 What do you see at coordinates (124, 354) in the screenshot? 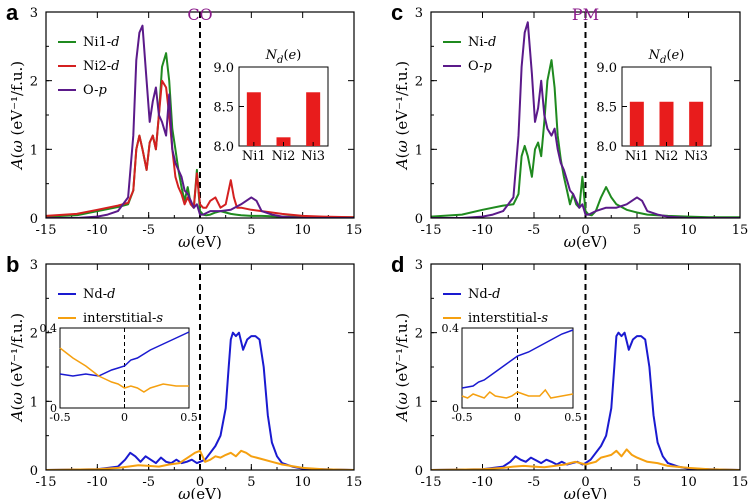
I see `inset-series-line` at bounding box center [124, 354].